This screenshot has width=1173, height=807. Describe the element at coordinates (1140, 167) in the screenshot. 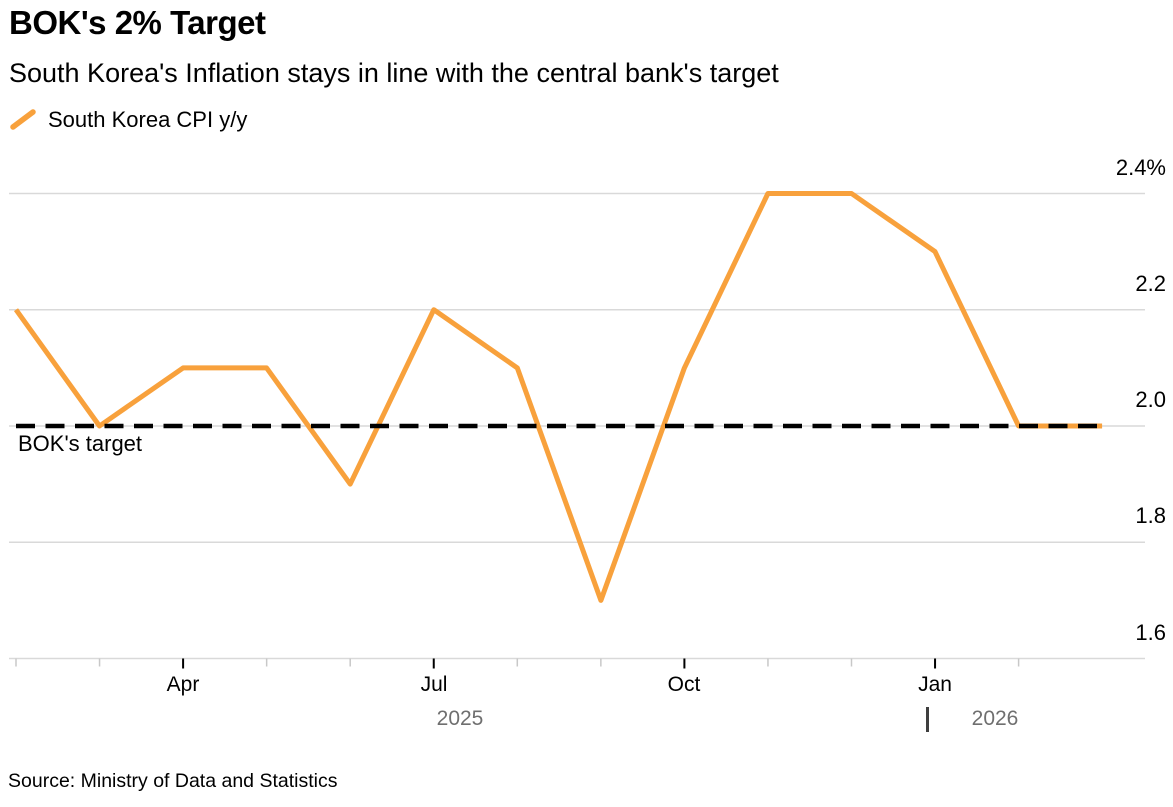

I see `y-axis-label-2-4: 2.4%` at that location.